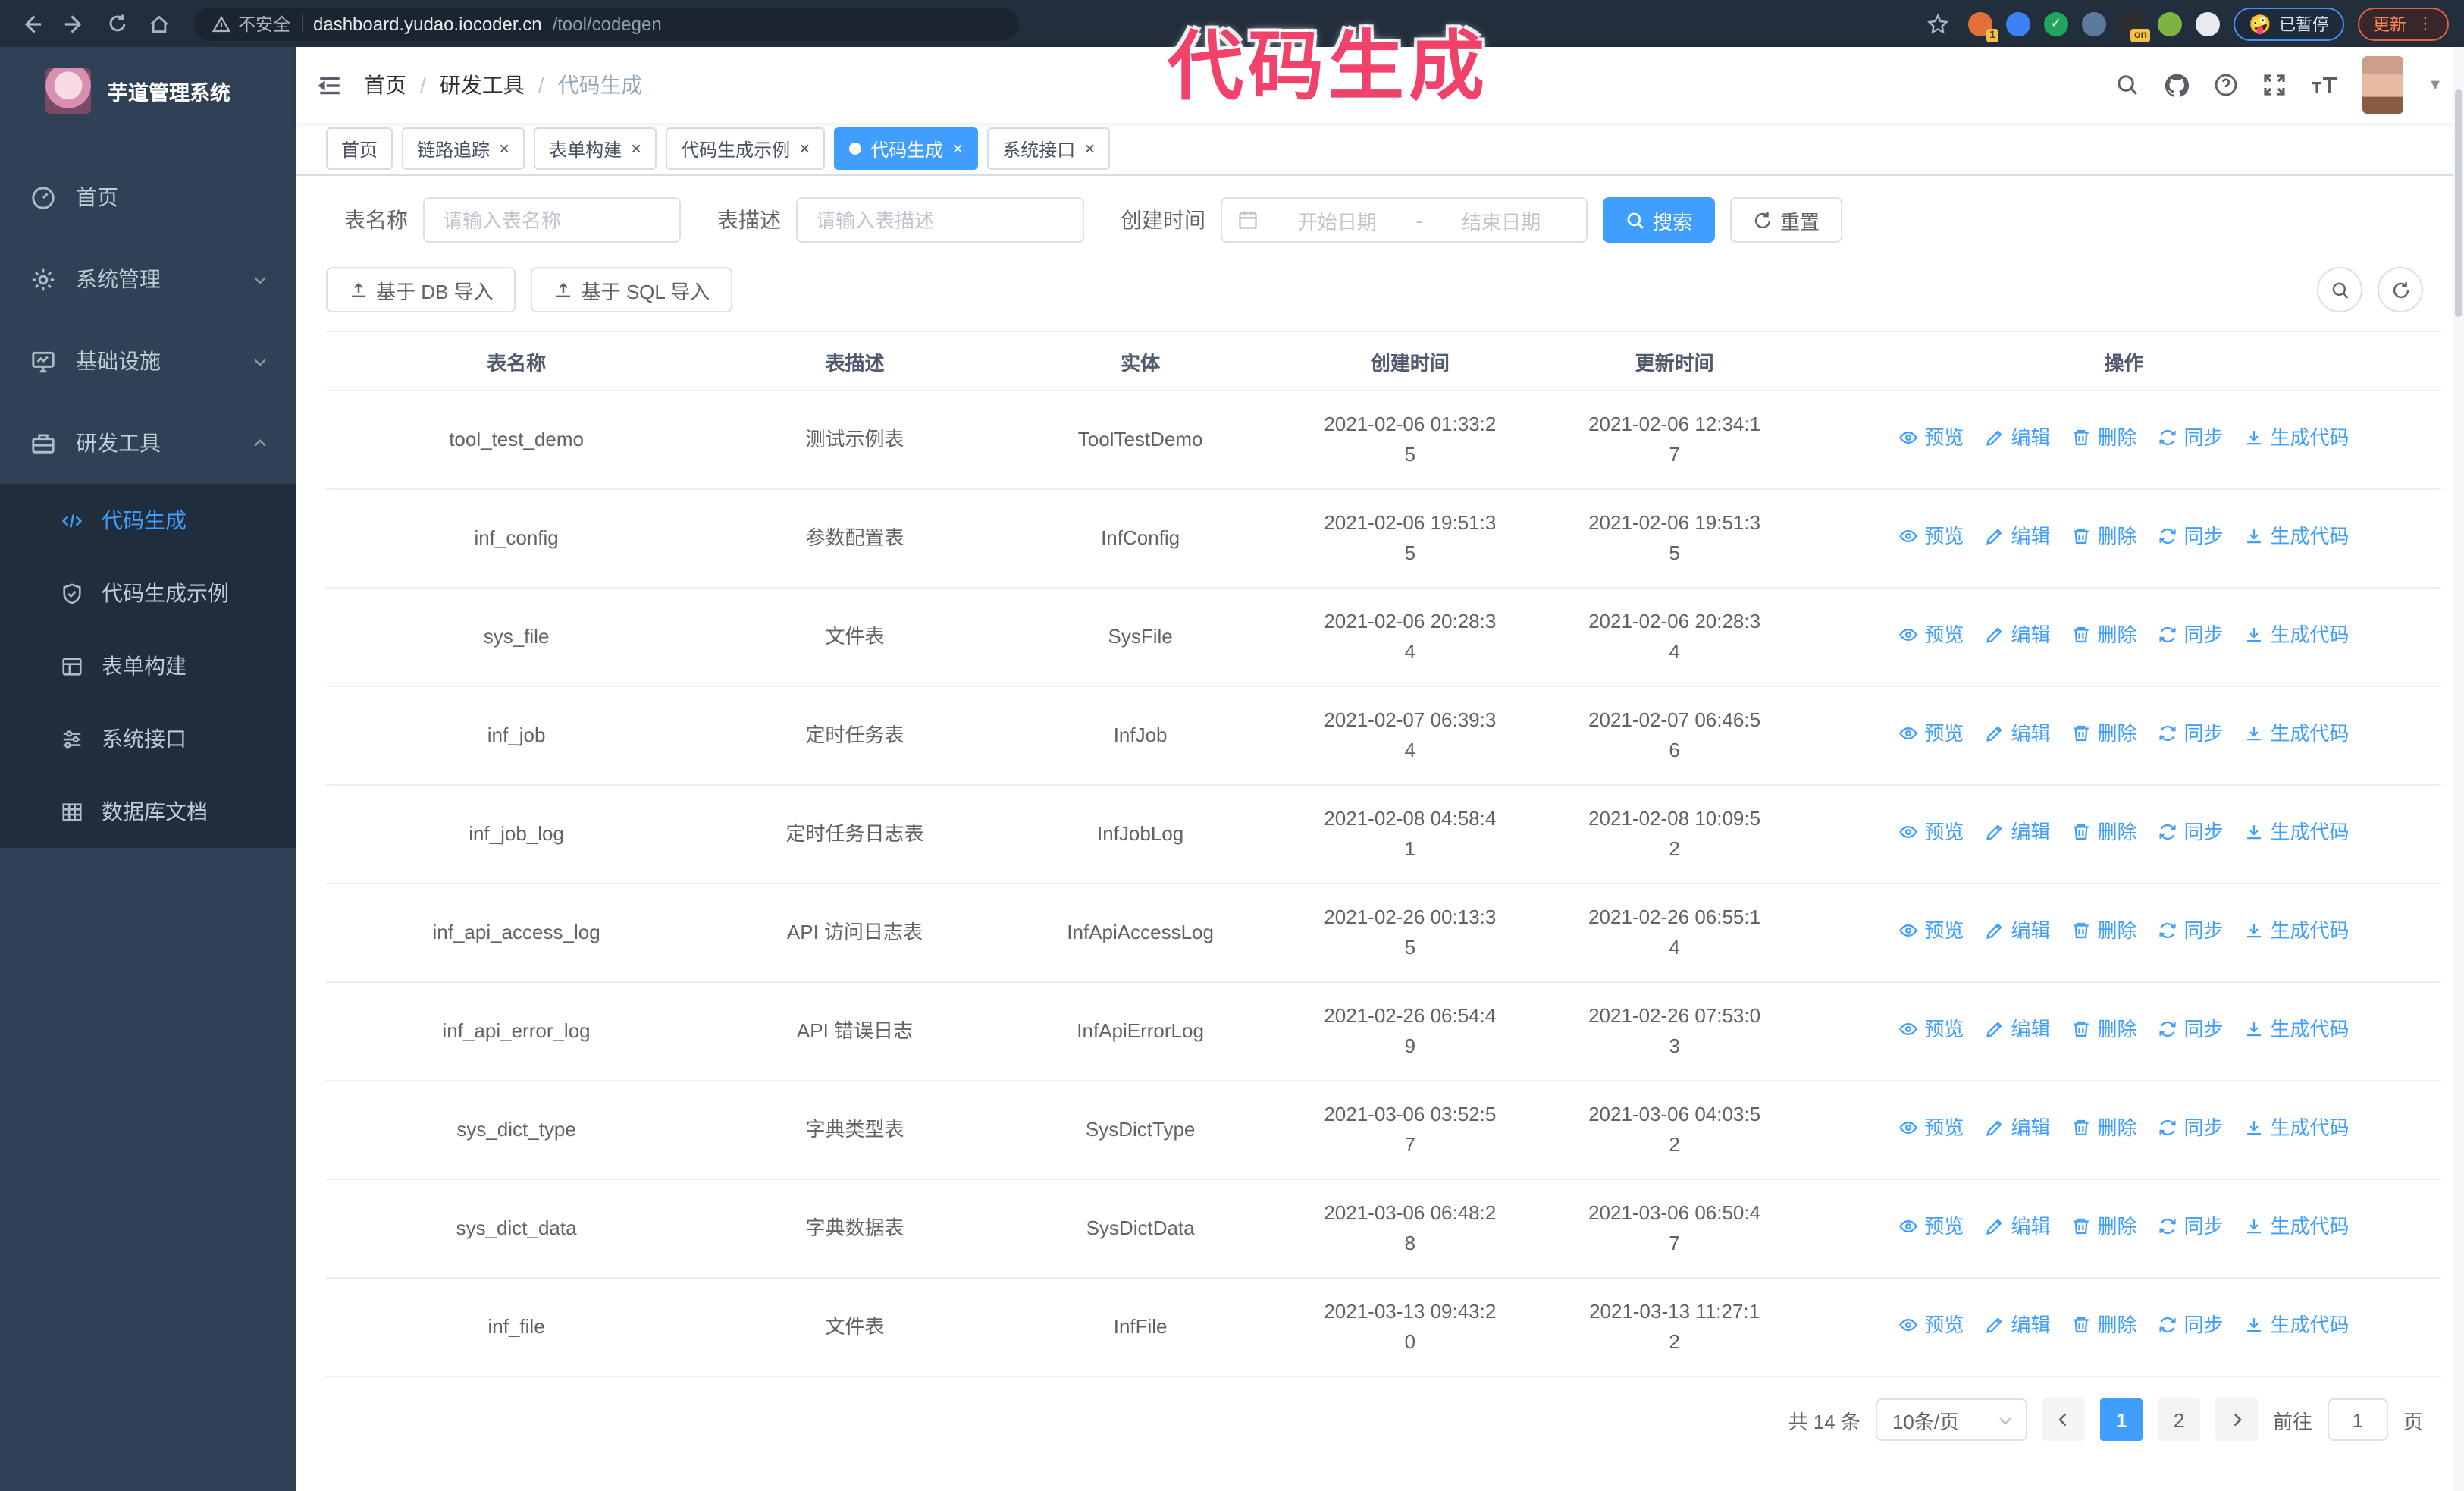  I want to click on home-button, so click(160, 23).